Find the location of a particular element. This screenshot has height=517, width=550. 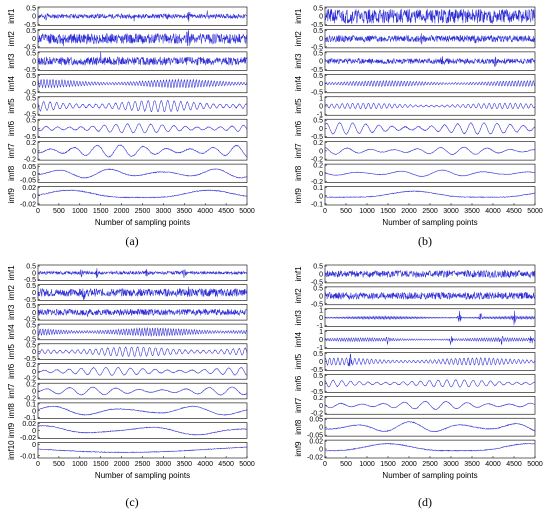

subfigure-caption: (a) is located at coordinates (131, 241).